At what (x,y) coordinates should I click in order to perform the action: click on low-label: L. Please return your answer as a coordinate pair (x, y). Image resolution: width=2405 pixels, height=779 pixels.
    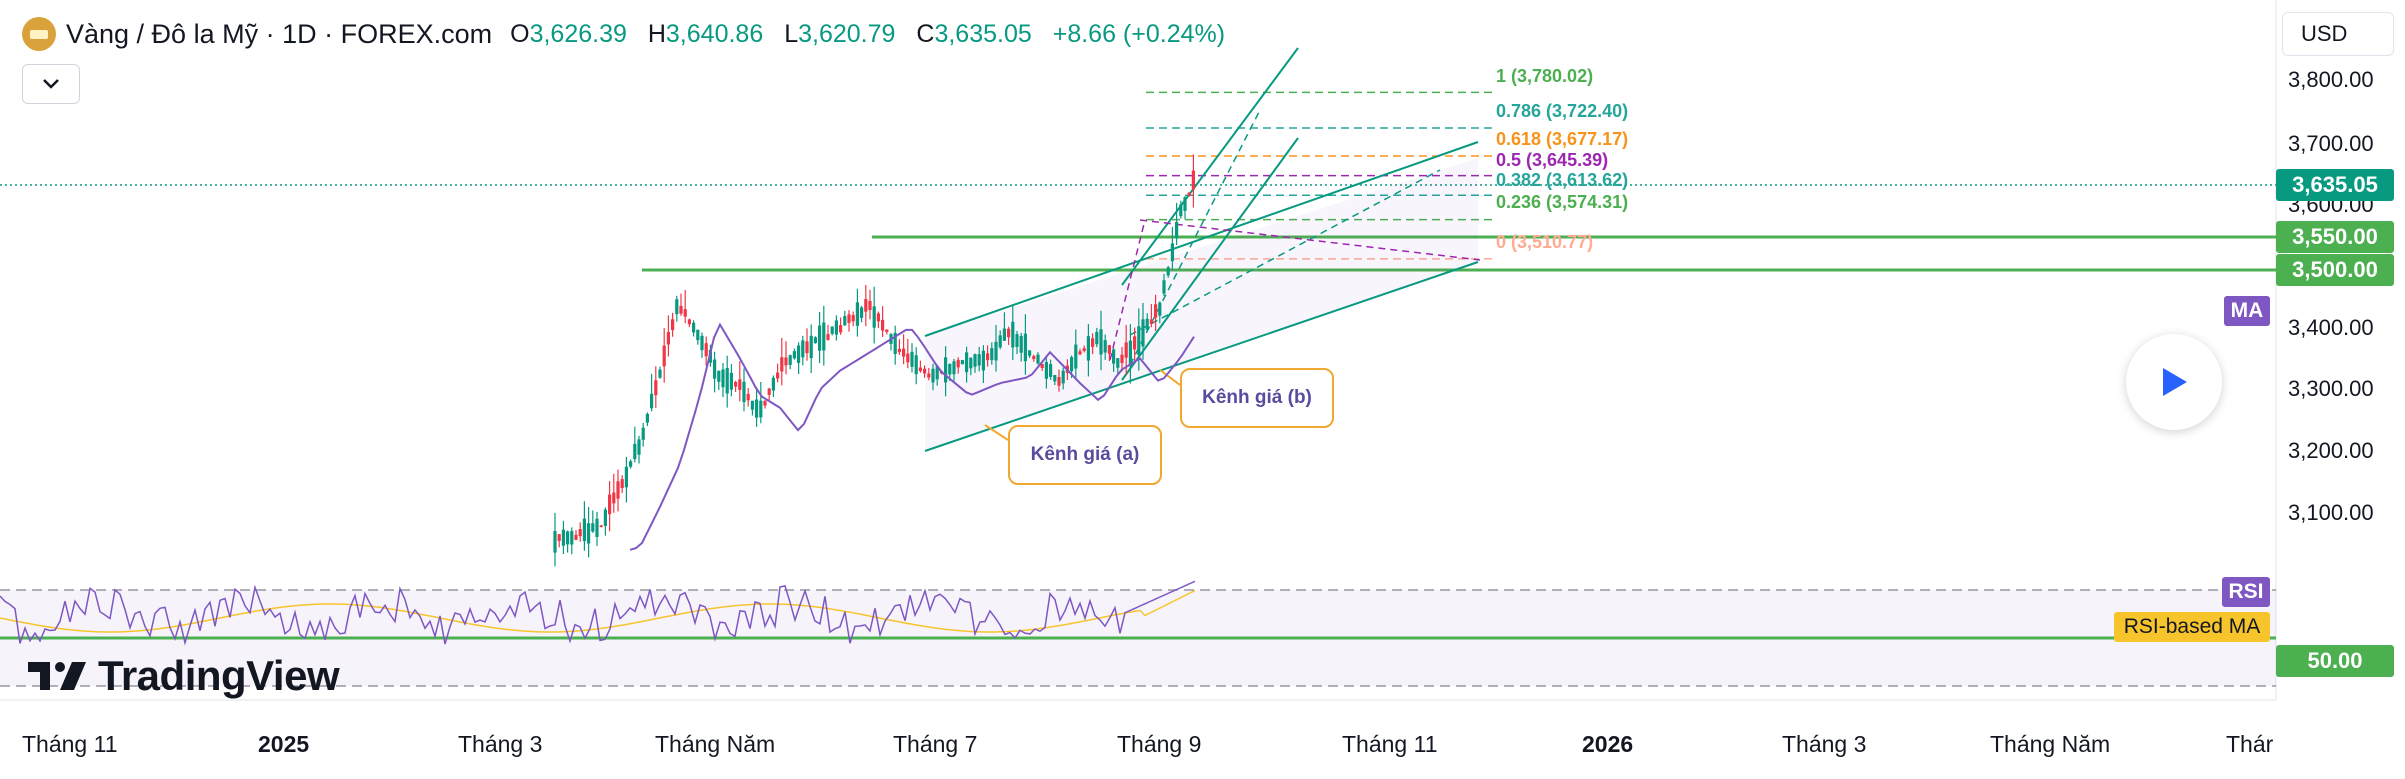
    Looking at the image, I should click on (791, 33).